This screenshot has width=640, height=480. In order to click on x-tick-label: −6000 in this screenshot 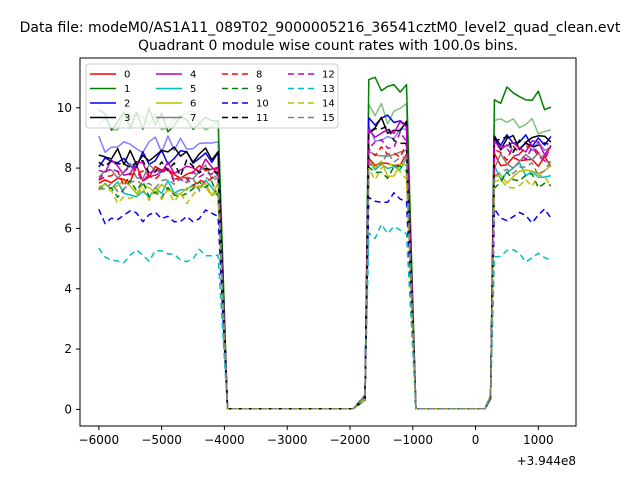, I will do `click(99, 440)`.